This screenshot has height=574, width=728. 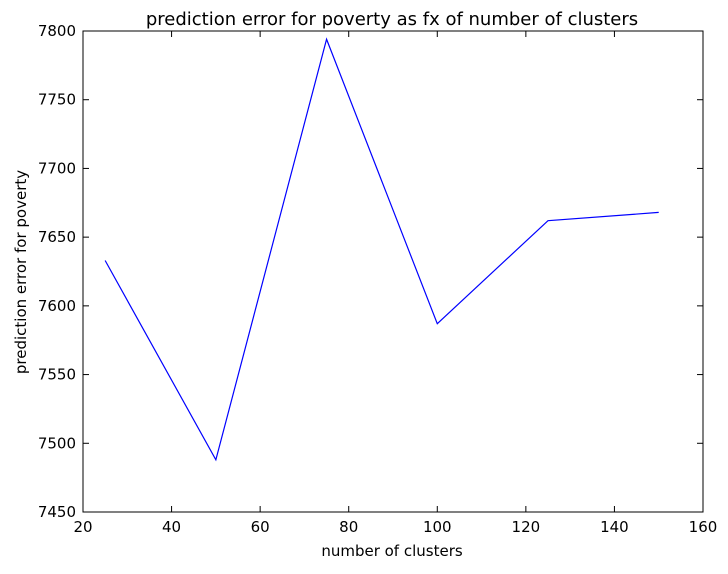 What do you see at coordinates (526, 527) in the screenshot?
I see `x-tick-label: 120` at bounding box center [526, 527].